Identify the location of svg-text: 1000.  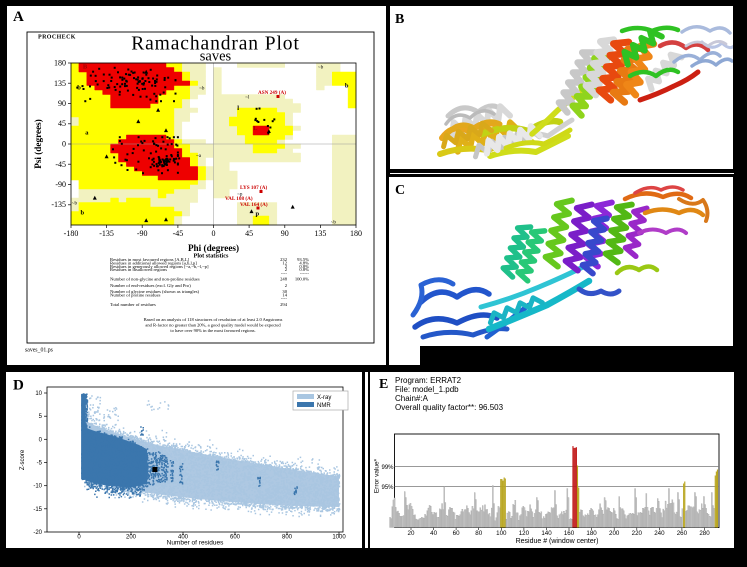
(339, 537).